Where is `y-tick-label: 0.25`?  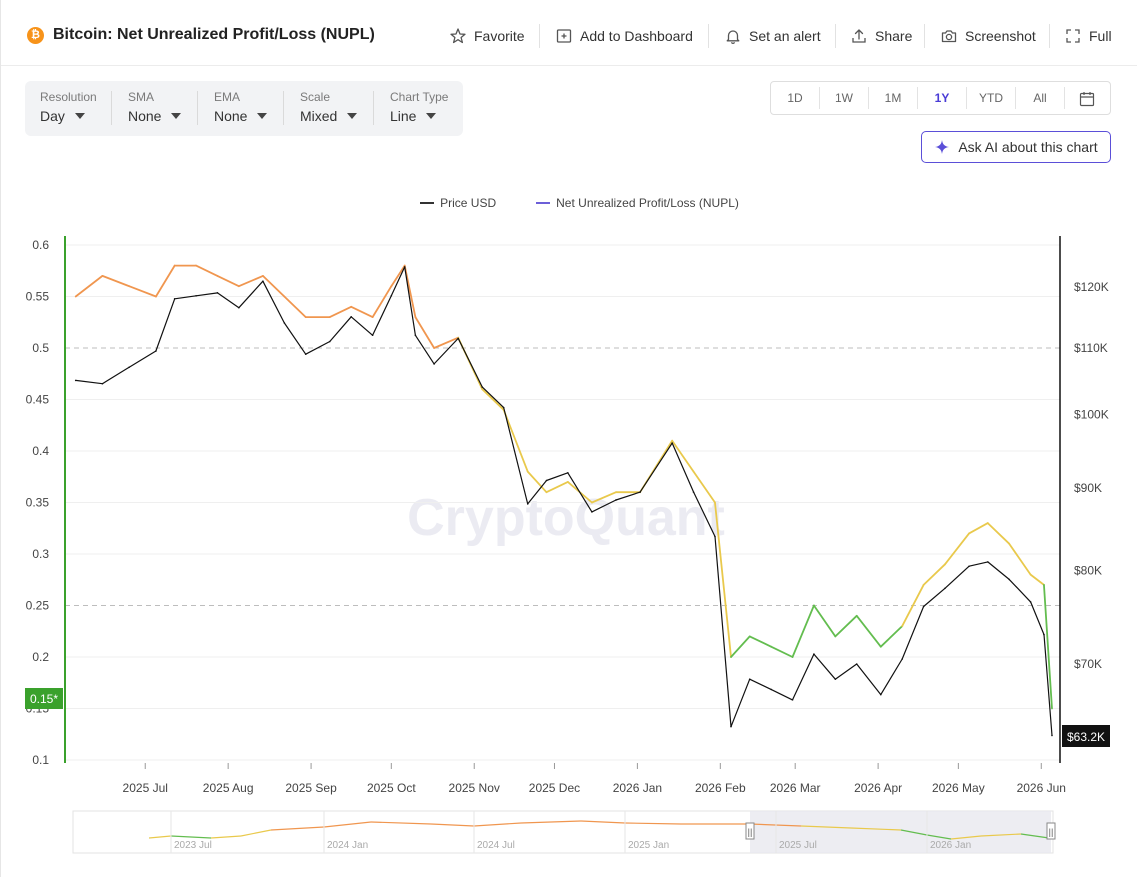 y-tick-label: 0.25 is located at coordinates (38, 606).